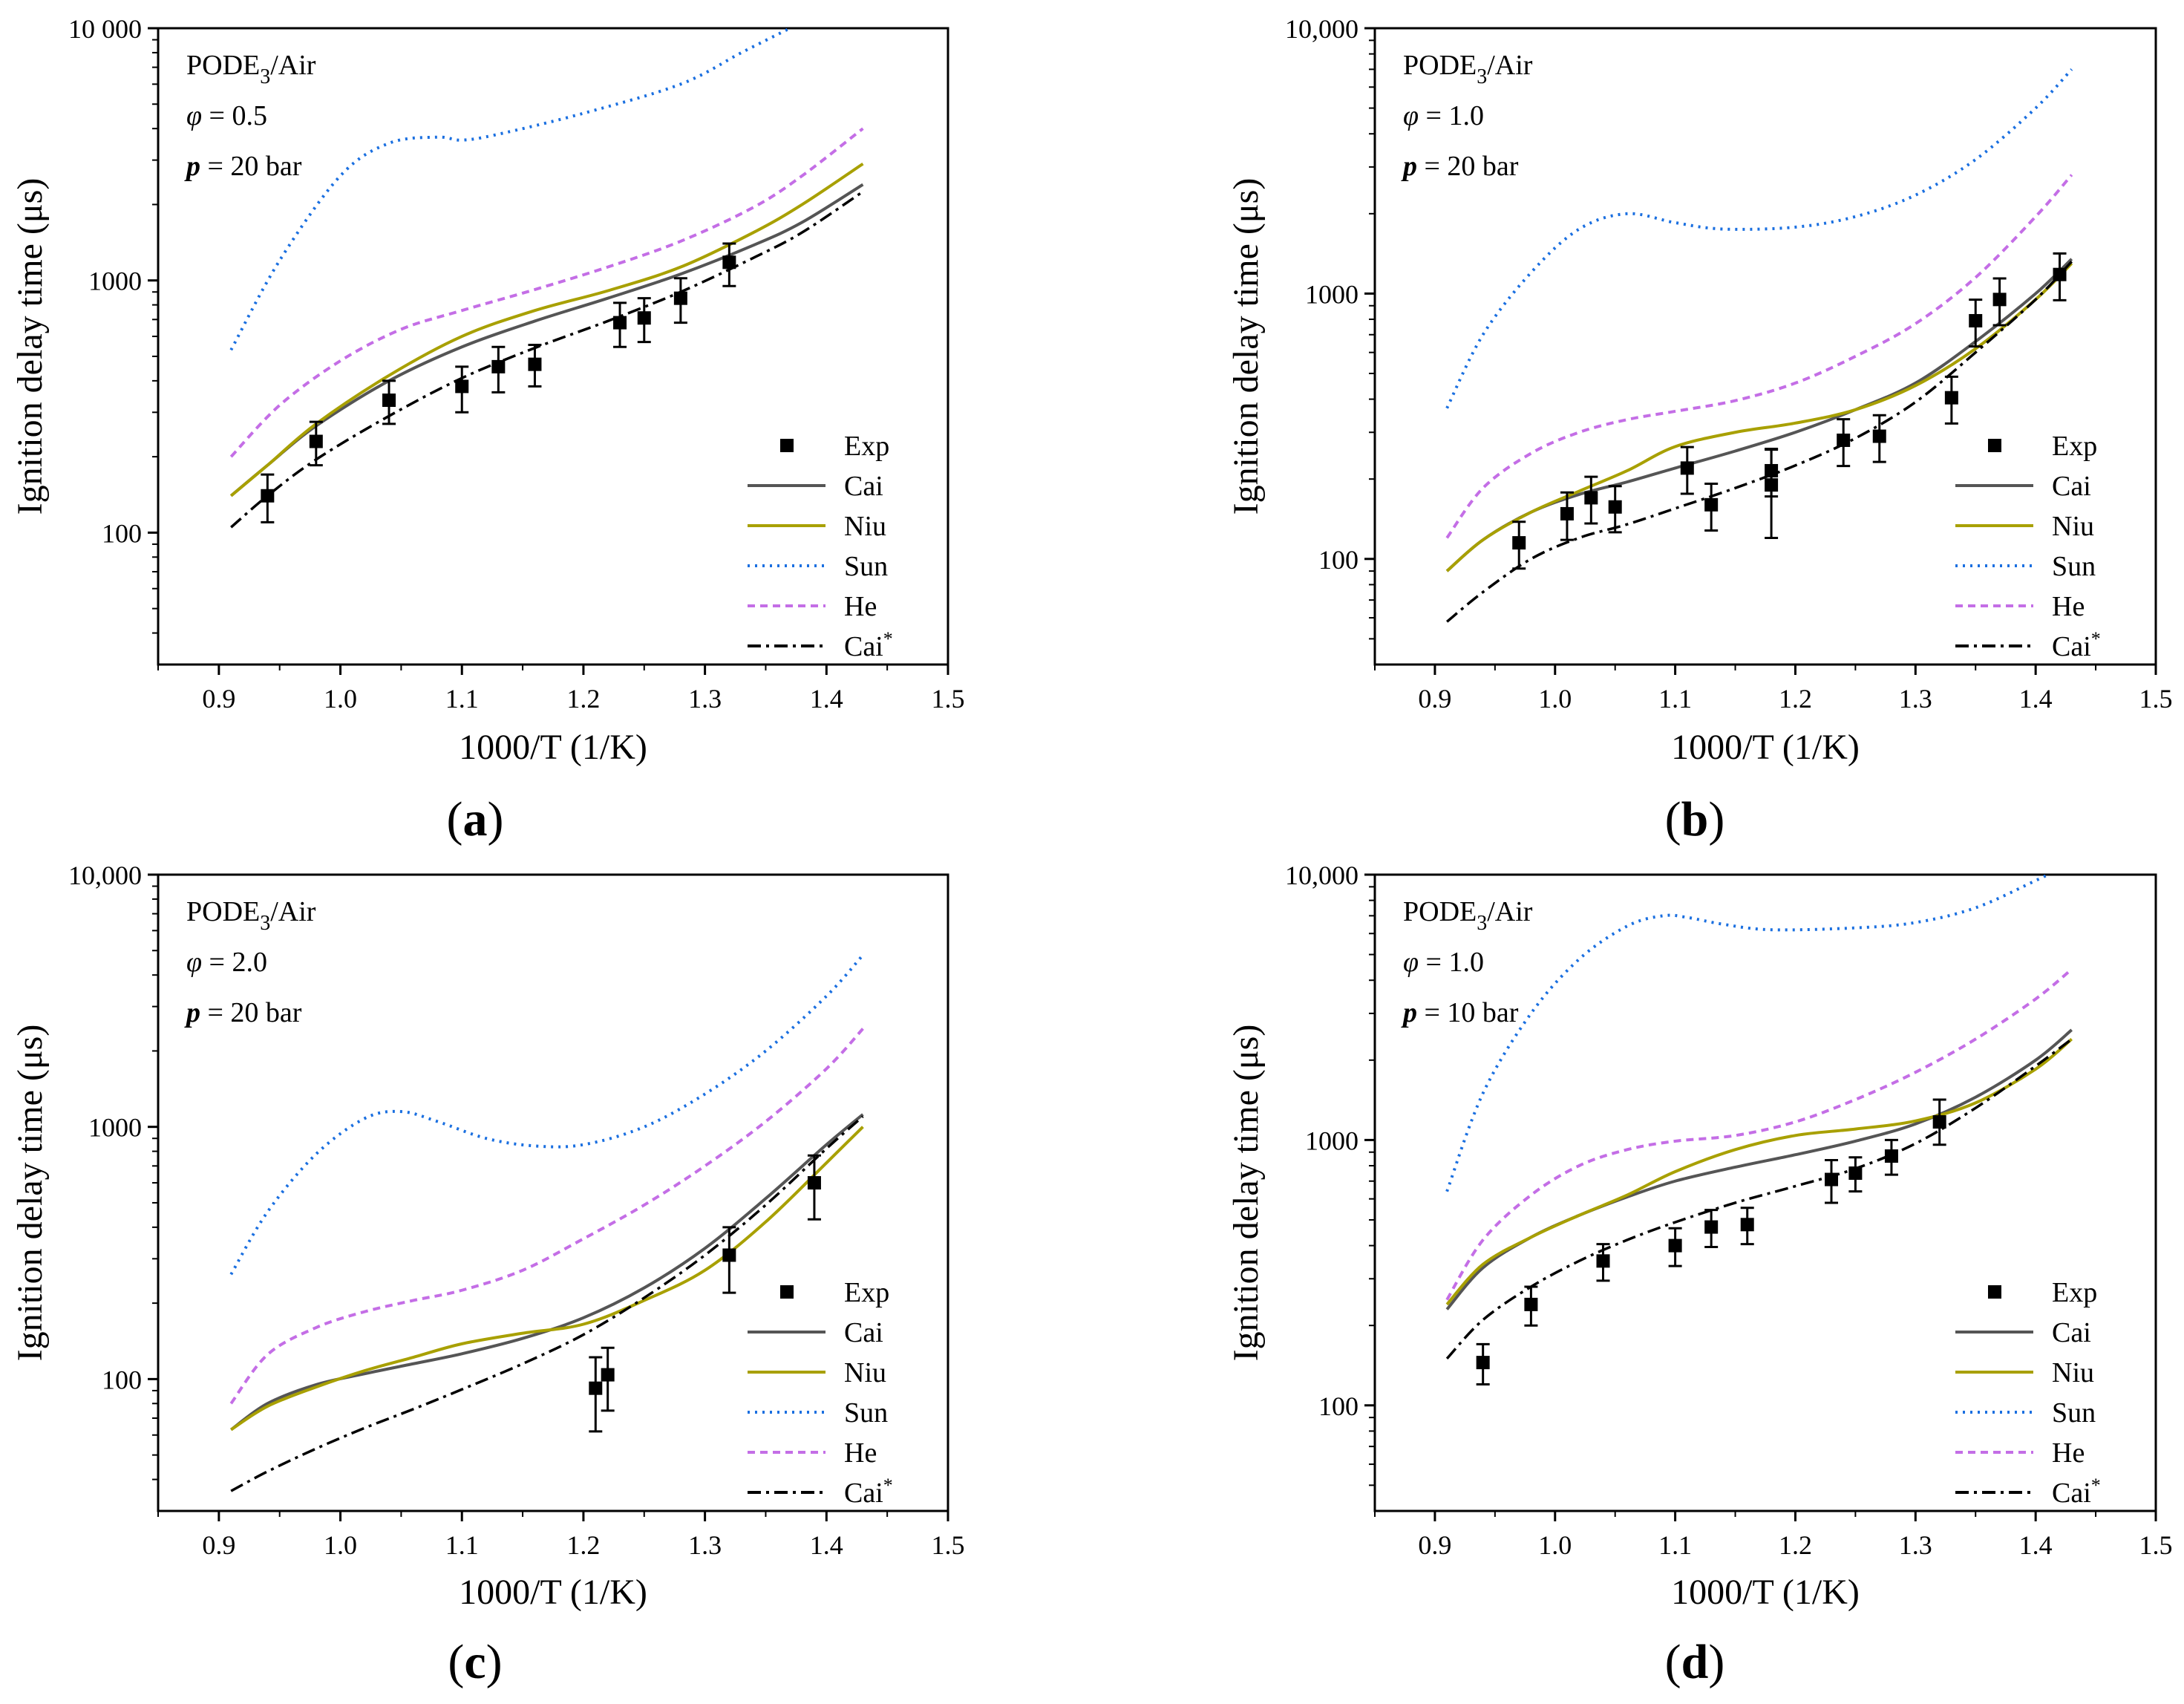  What do you see at coordinates (474, 1662) in the screenshot?
I see `panel-tag-letter: c` at bounding box center [474, 1662].